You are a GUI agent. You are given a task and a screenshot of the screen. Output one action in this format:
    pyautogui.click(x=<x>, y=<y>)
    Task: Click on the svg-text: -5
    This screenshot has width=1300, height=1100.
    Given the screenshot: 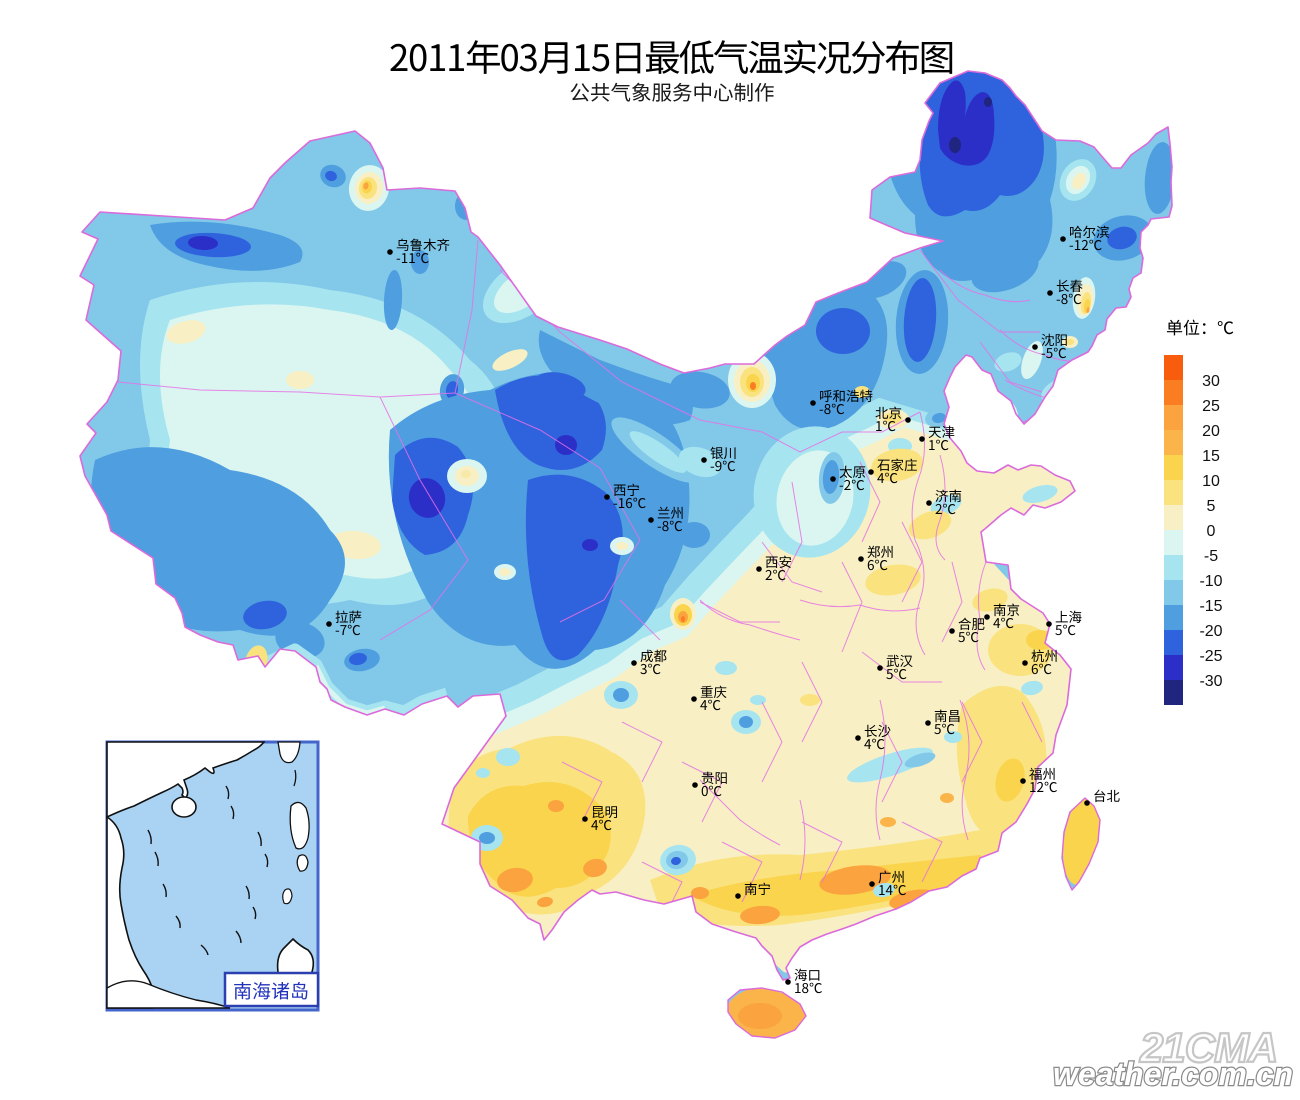 What is the action you would take?
    pyautogui.click(x=1211, y=556)
    